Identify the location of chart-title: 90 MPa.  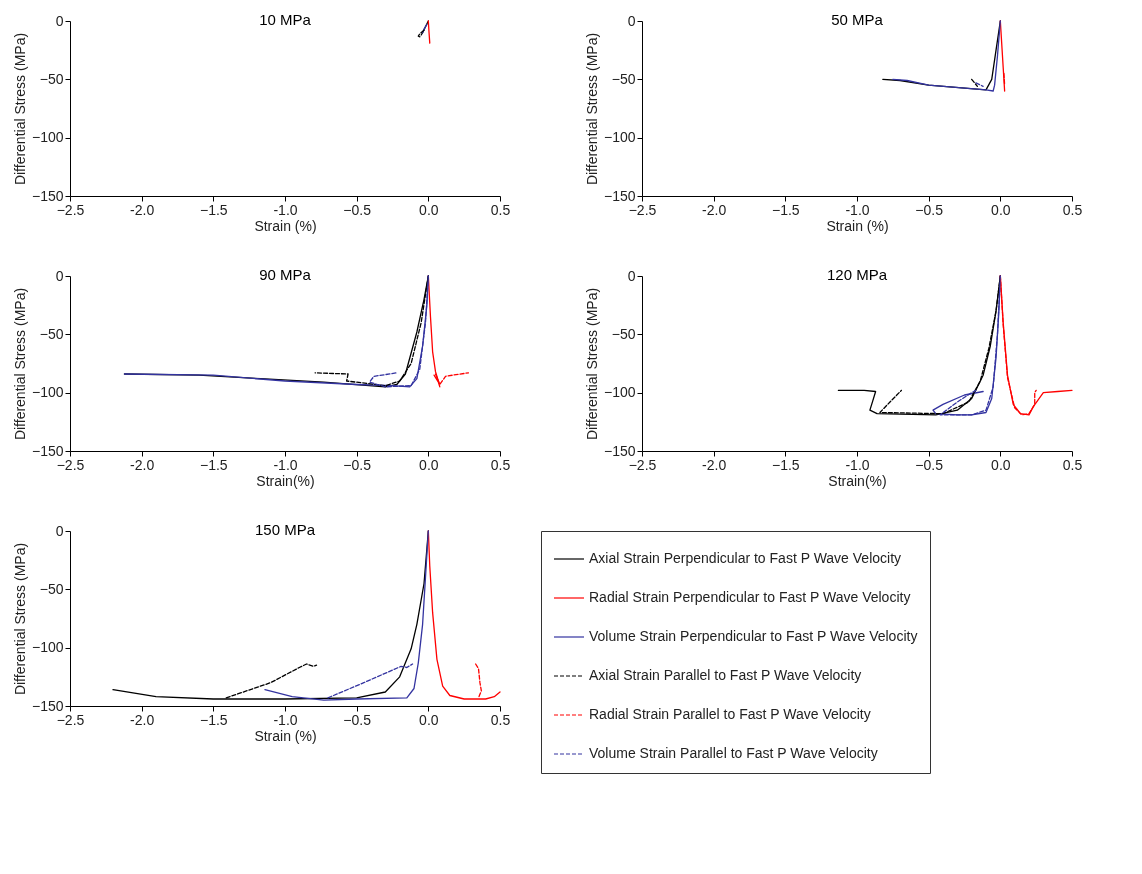
(285, 274).